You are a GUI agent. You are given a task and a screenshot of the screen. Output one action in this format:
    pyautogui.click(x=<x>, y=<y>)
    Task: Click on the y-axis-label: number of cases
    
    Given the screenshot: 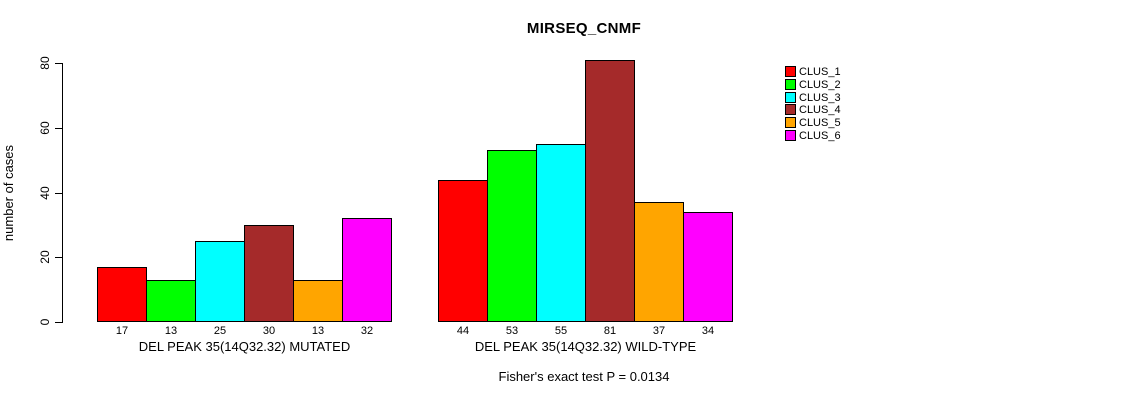 What is the action you would take?
    pyautogui.click(x=8, y=193)
    